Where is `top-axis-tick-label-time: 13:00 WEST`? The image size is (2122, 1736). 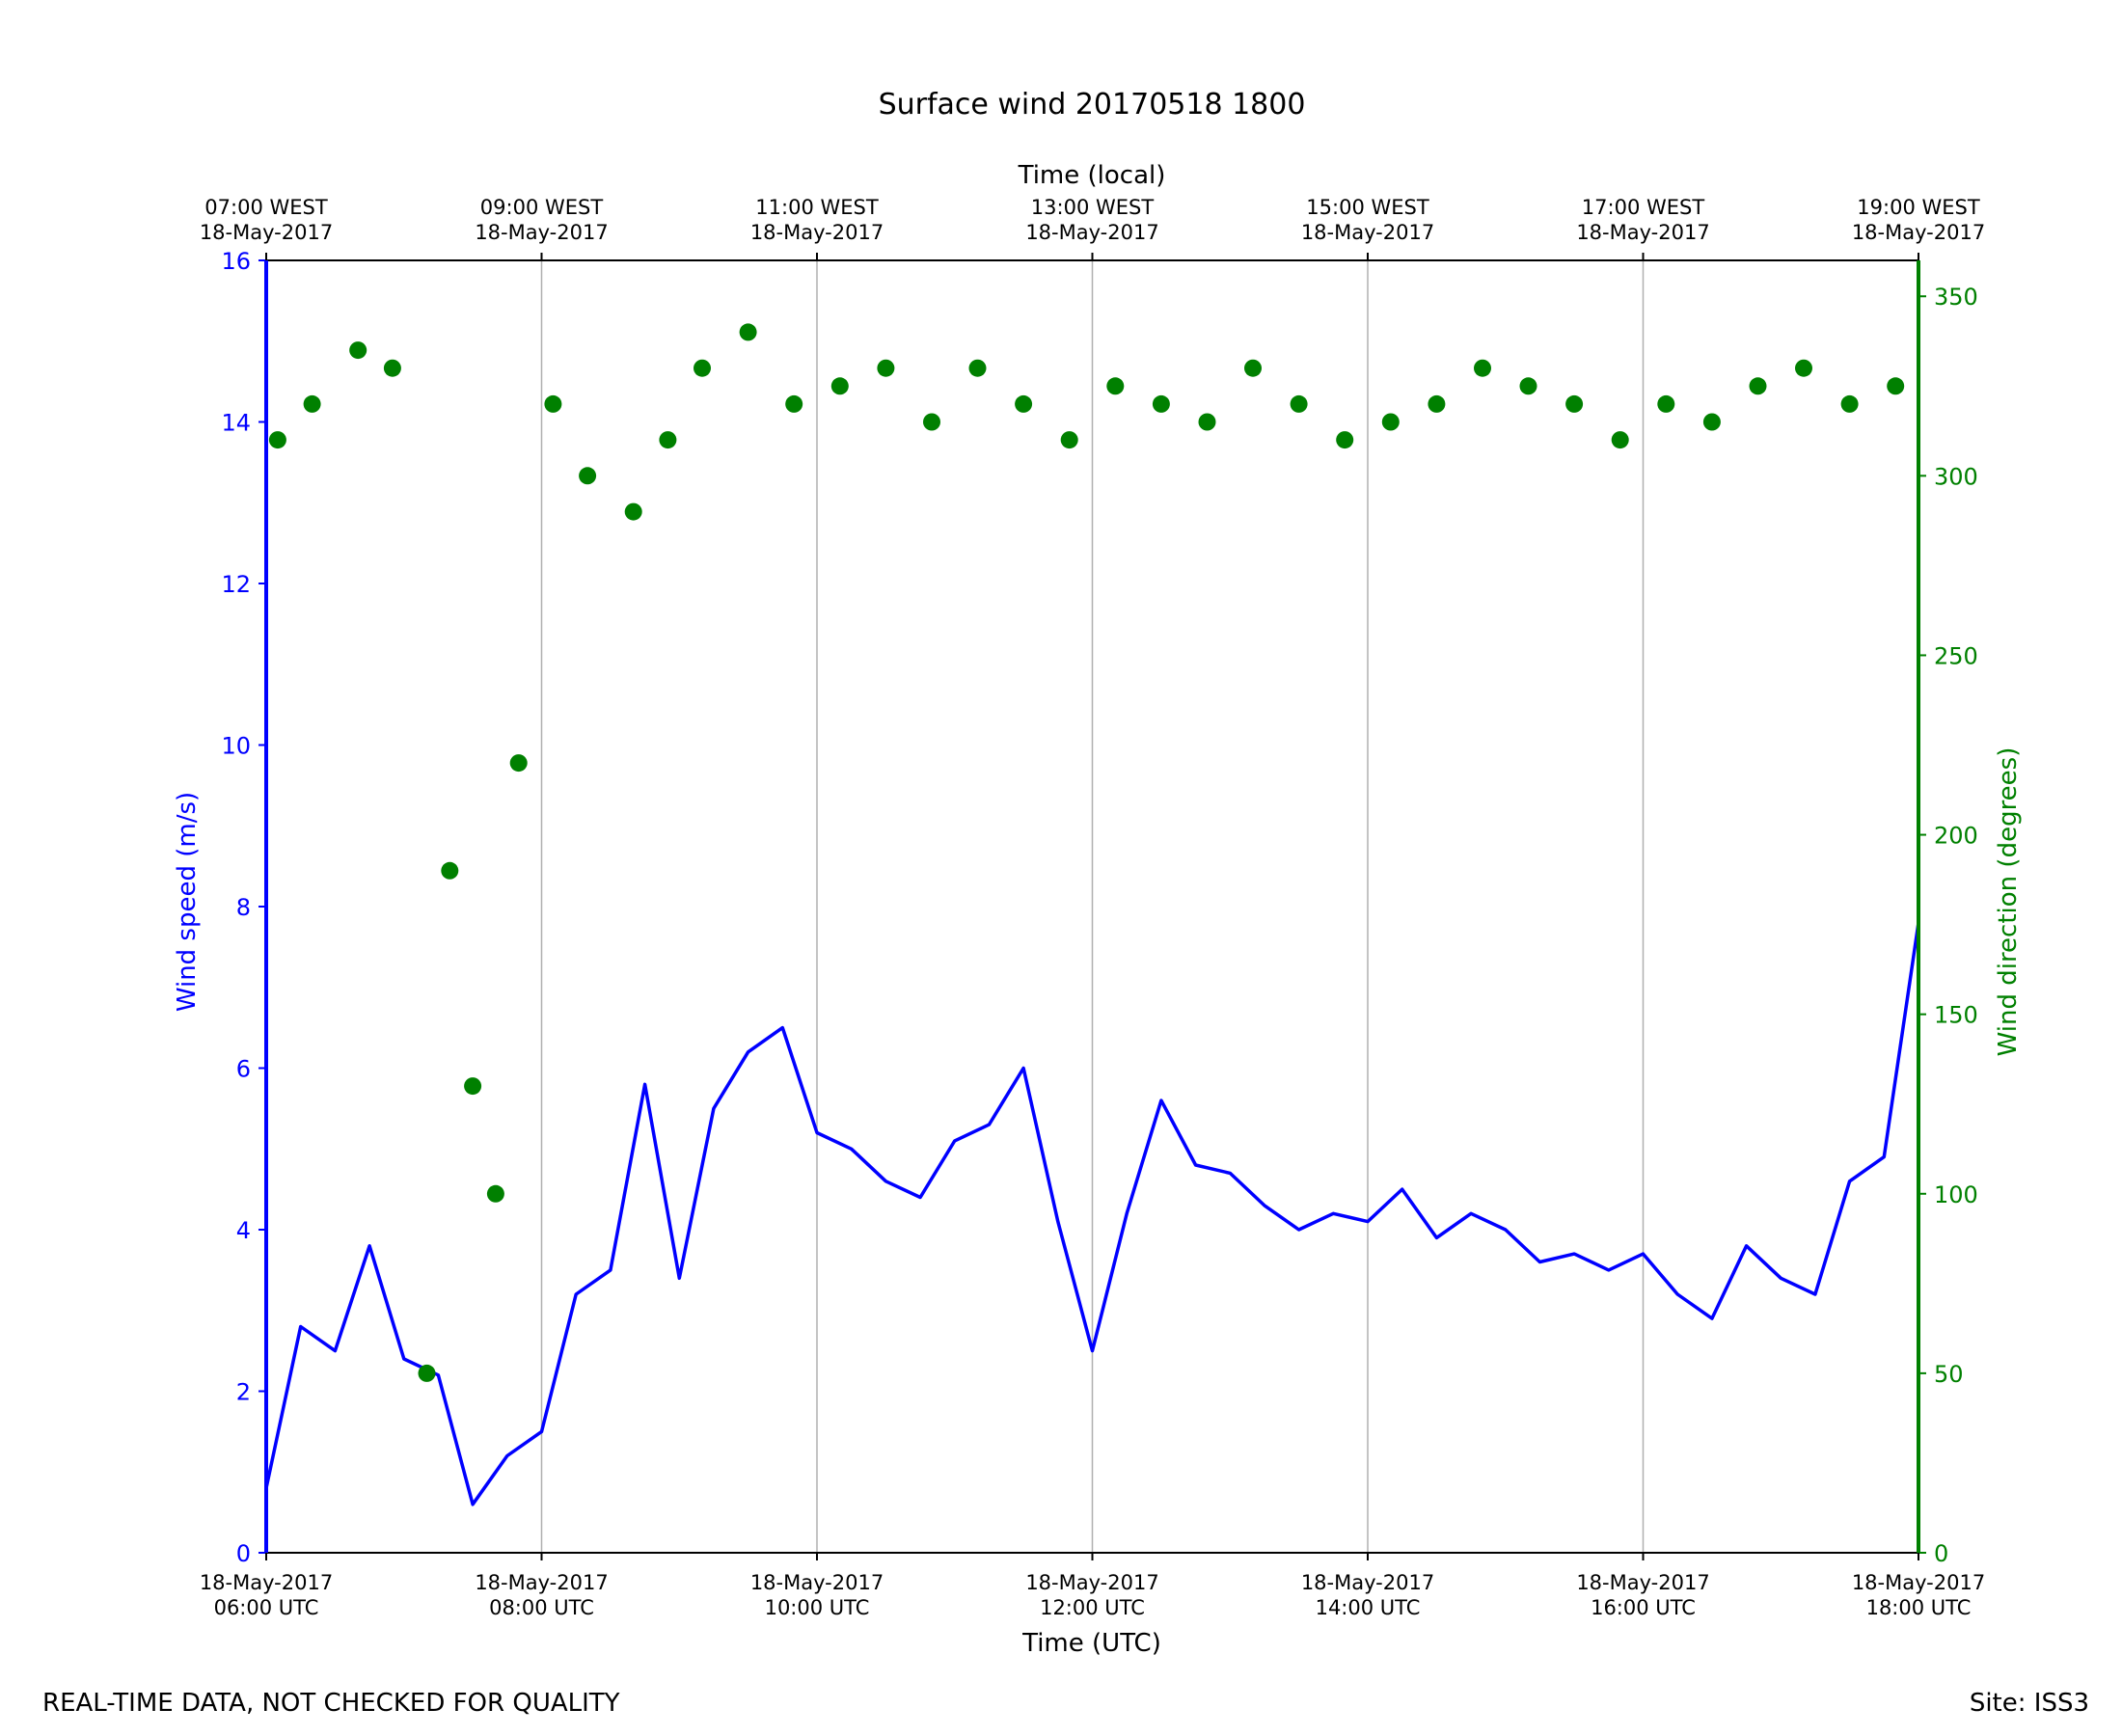 top-axis-tick-label-time: 13:00 WEST is located at coordinates (1093, 207).